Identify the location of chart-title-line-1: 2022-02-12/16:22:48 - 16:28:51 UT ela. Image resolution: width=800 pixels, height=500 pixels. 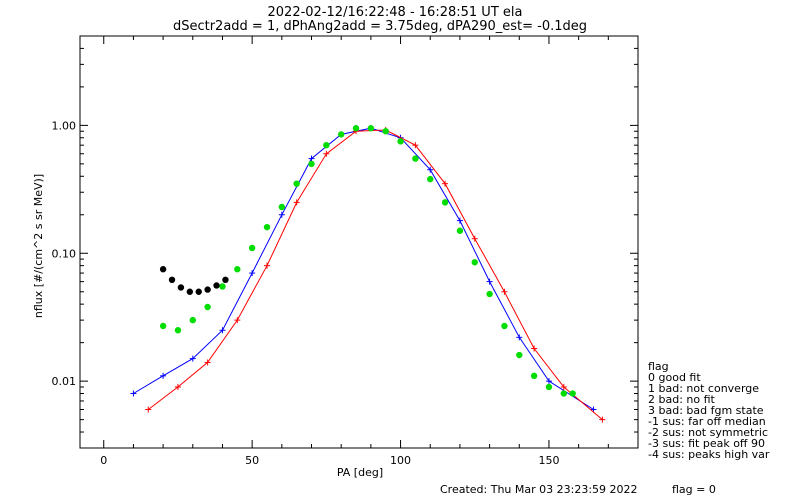
(395, 12).